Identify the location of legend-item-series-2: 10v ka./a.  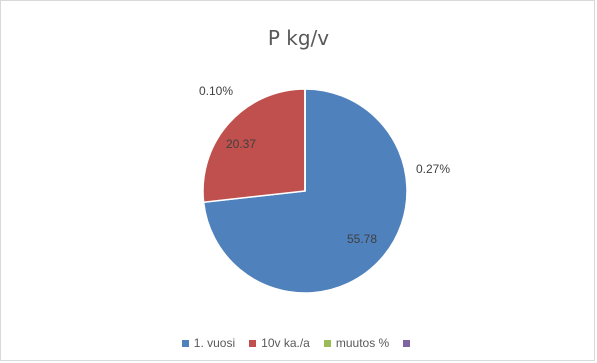
(279, 343).